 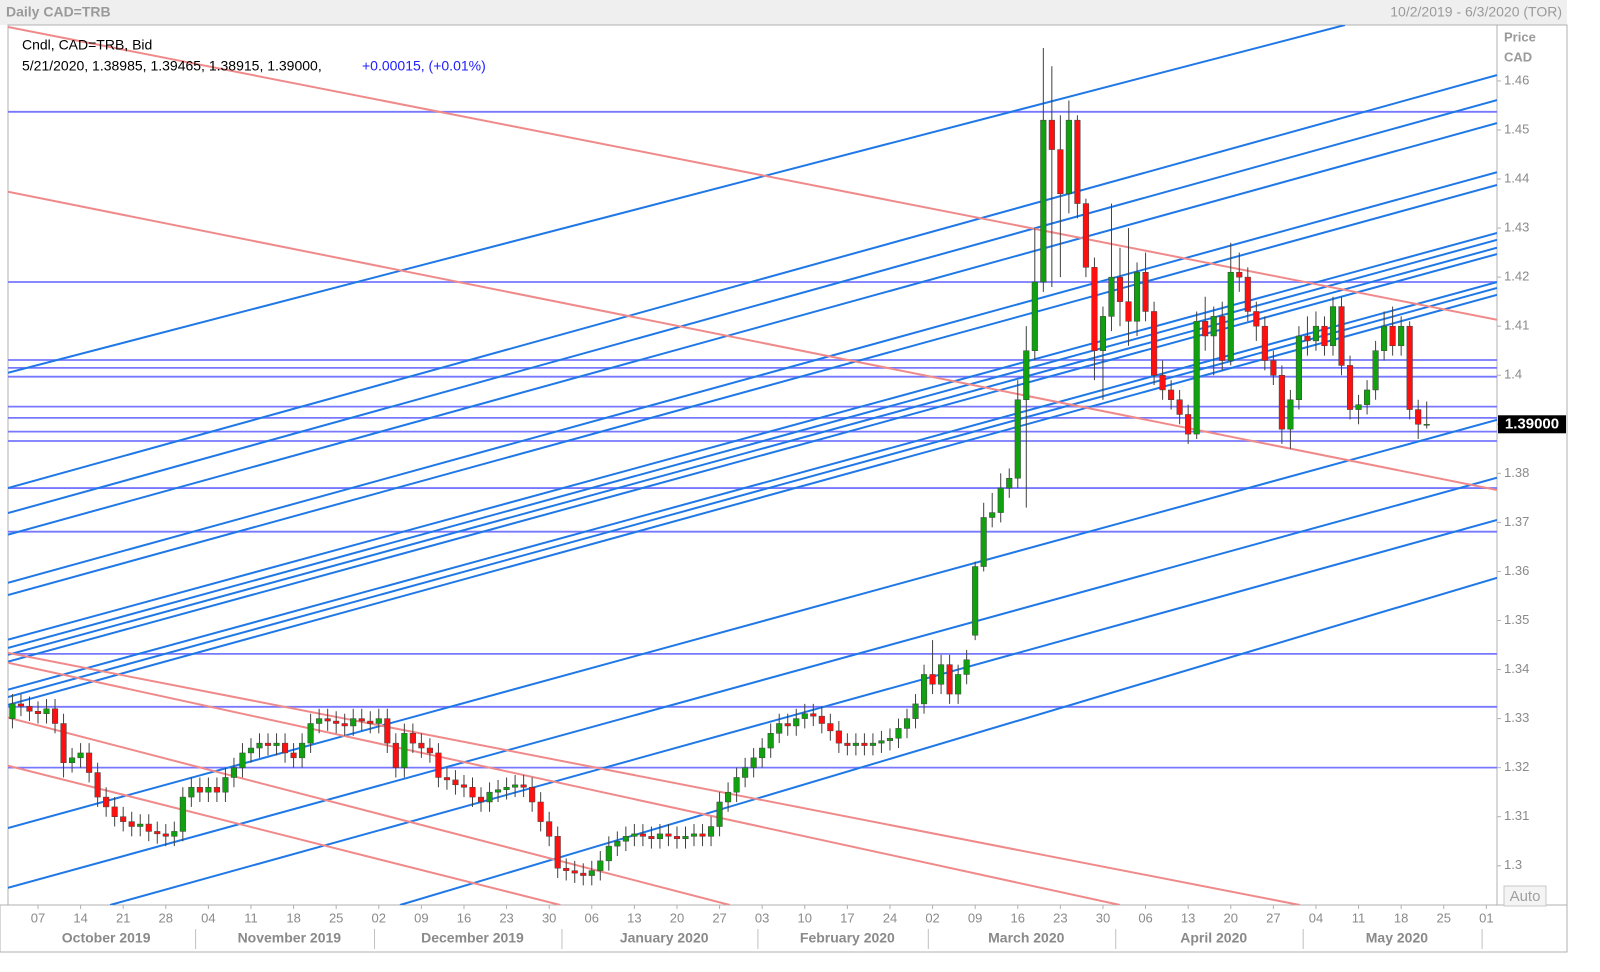 What do you see at coordinates (106, 938) in the screenshot?
I see `month-label: October 2019` at bounding box center [106, 938].